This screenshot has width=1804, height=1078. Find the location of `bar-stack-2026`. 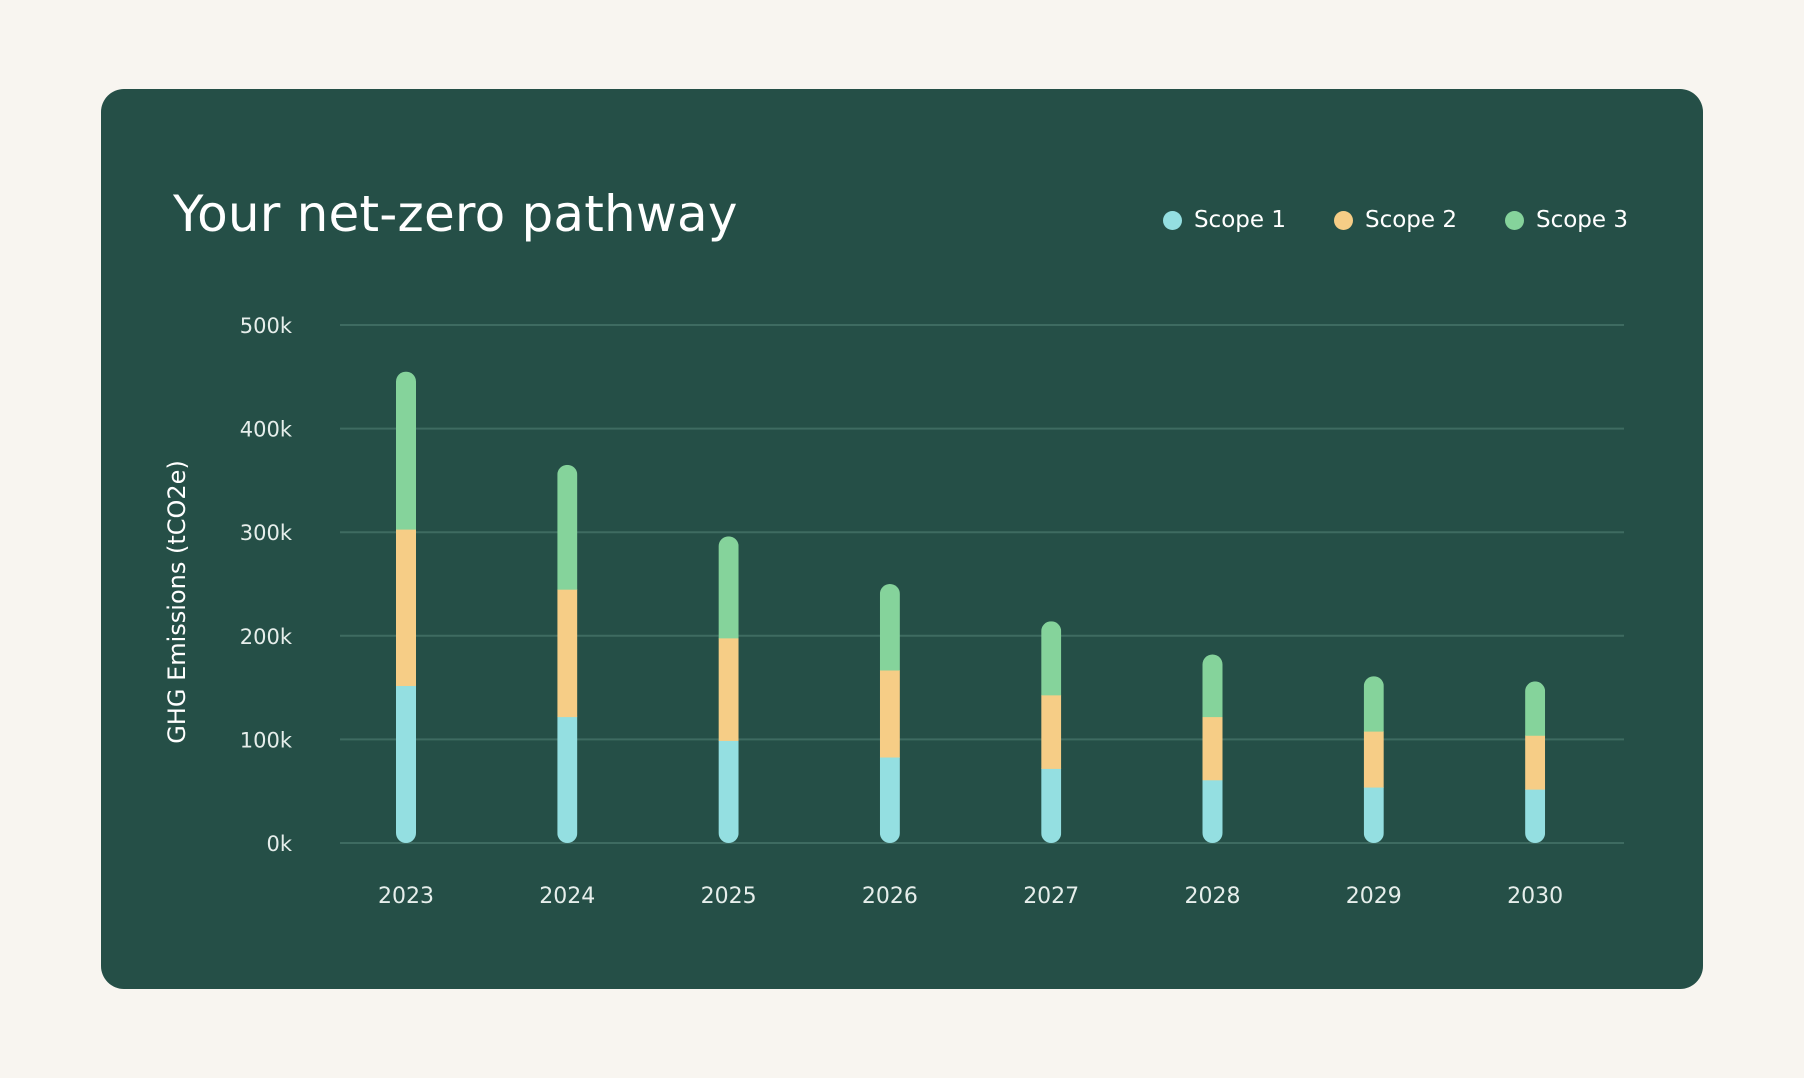

bar-stack-2026 is located at coordinates (889, 713).